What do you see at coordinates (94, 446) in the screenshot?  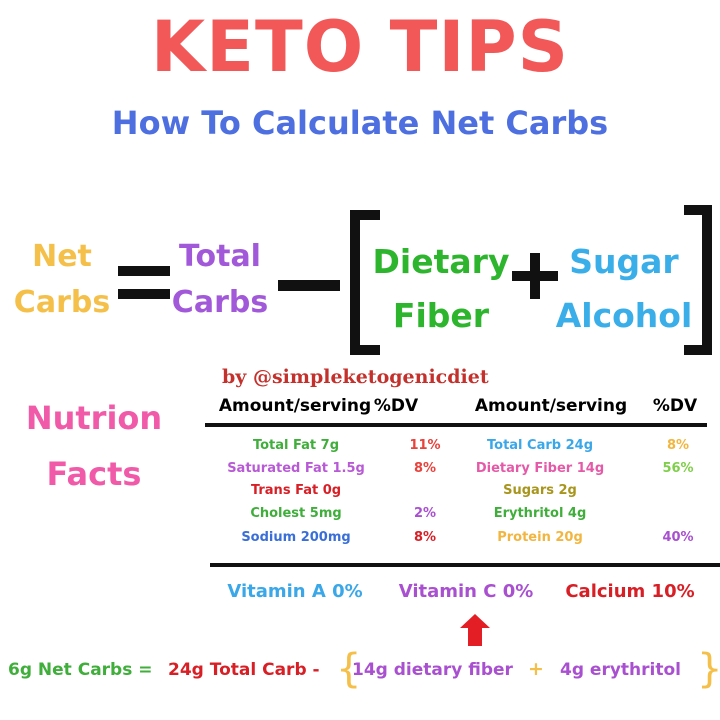 I see `nutrition-label: Nutrion Facts` at bounding box center [94, 446].